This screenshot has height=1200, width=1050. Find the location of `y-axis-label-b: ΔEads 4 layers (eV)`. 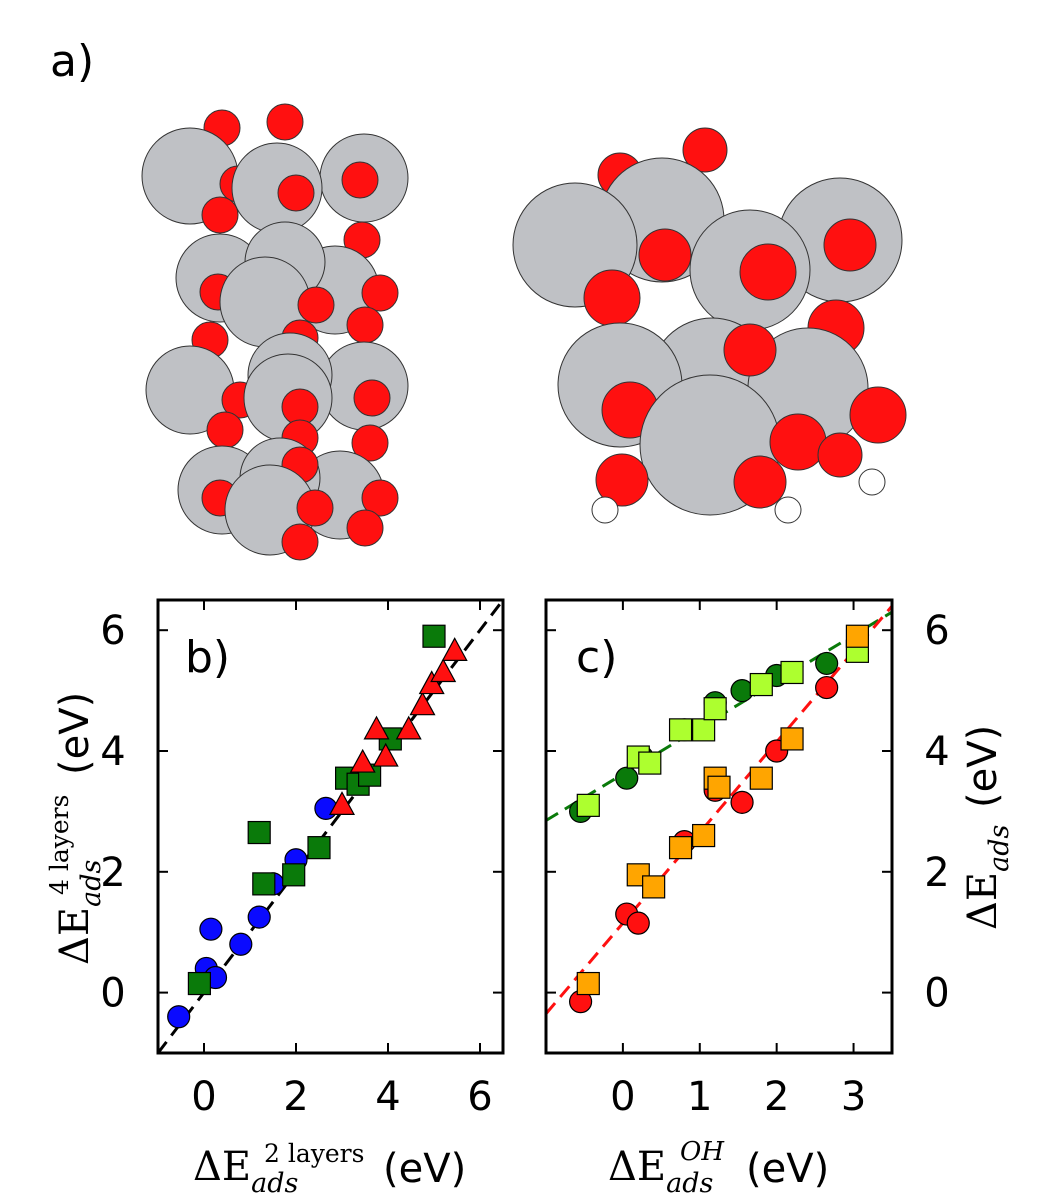

y-axis-label-b: ΔEads 4 layers (eV) is located at coordinates (76, 828).